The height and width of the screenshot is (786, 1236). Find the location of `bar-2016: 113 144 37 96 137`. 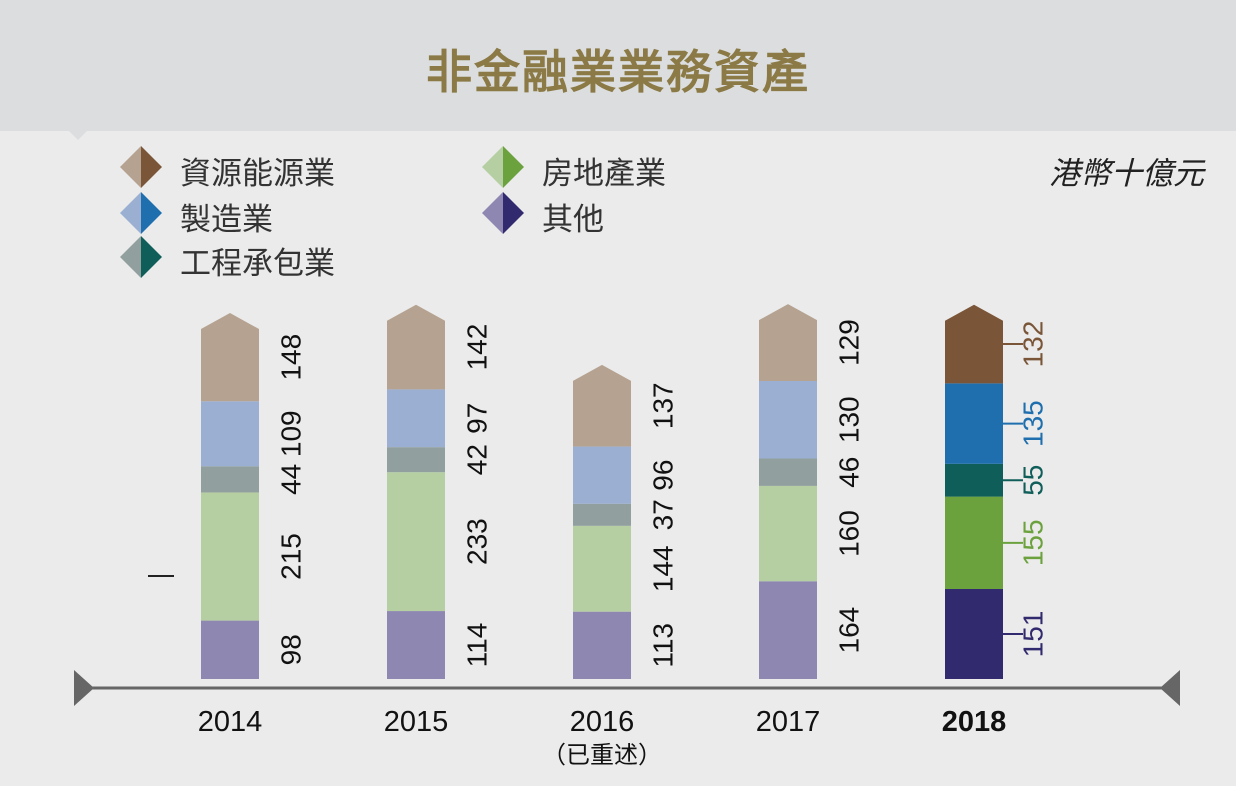

bar-2016: 113 144 37 96 137 is located at coordinates (626, 521).